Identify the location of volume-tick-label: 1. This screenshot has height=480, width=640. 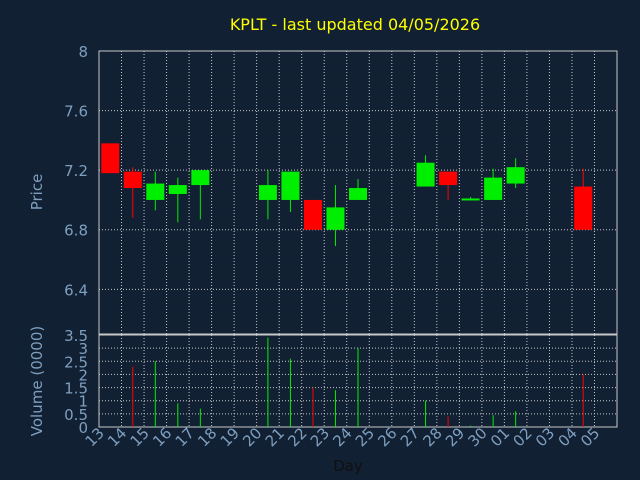
(83, 402).